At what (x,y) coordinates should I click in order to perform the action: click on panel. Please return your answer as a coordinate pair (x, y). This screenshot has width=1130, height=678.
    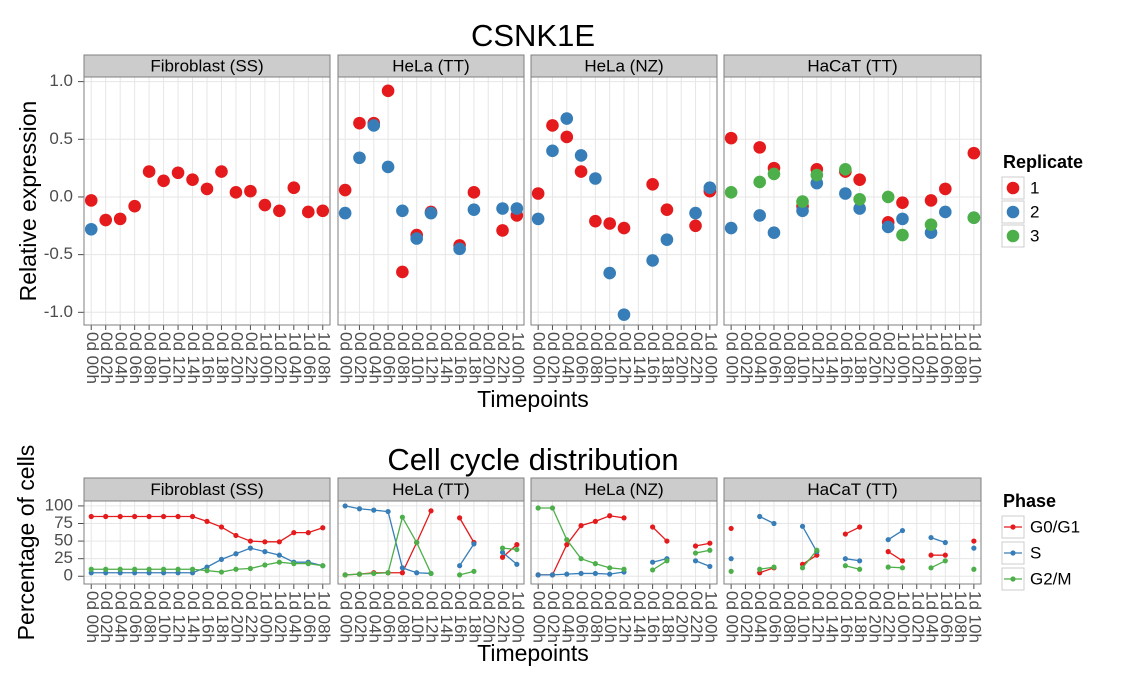
    Looking at the image, I should click on (852, 201).